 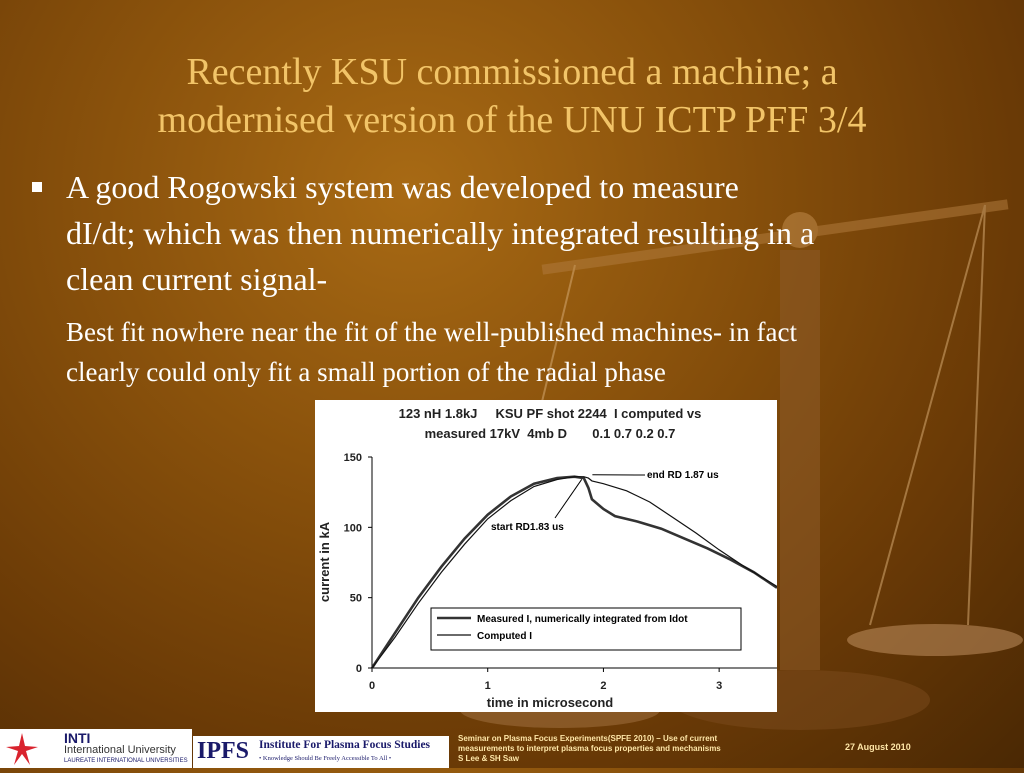 What do you see at coordinates (512, 72) in the screenshot?
I see `title-line: Recently KSU commissioned a machine; a` at bounding box center [512, 72].